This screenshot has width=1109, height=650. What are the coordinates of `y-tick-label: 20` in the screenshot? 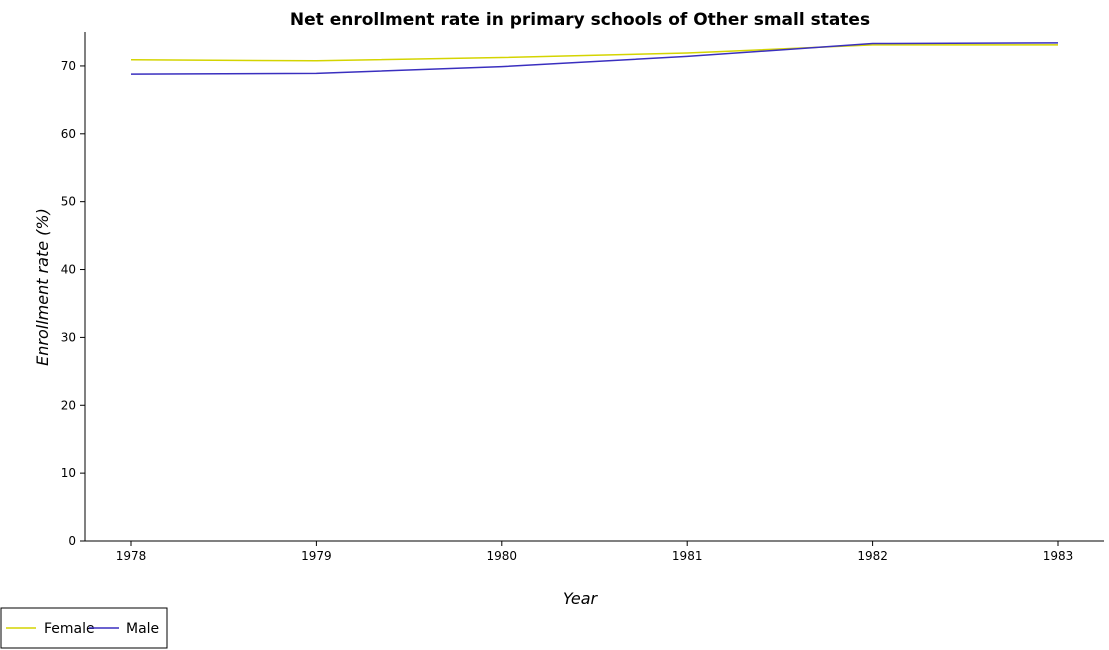 It's located at (68, 405).